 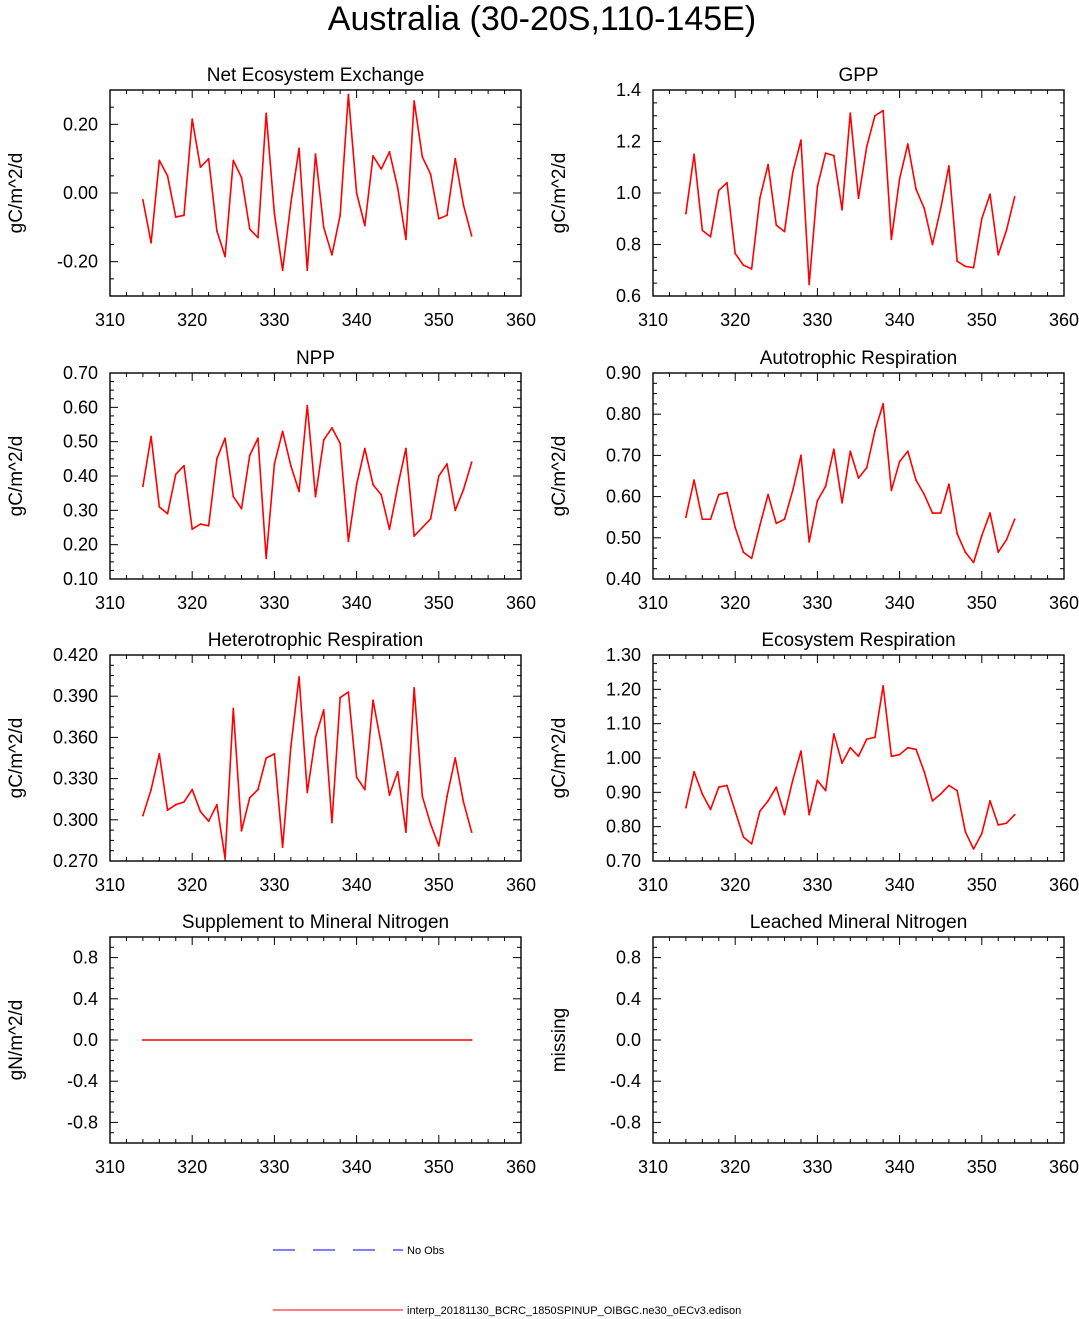 I want to click on y-tick-label: 1.0, so click(x=628, y=193).